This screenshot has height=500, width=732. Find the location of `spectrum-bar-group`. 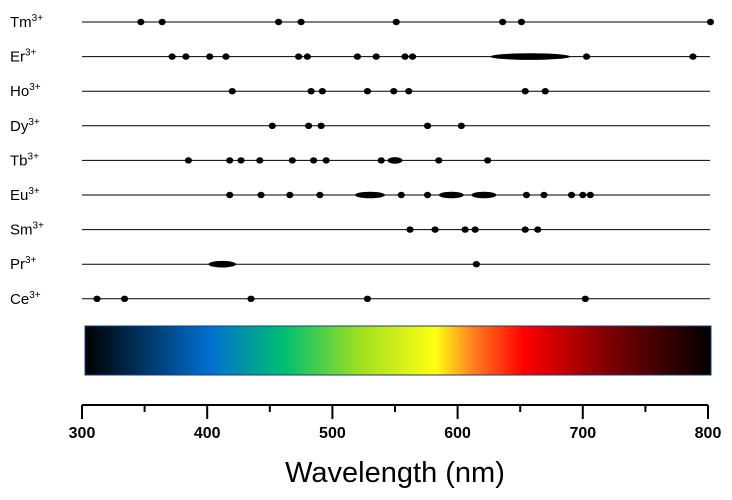

spectrum-bar-group is located at coordinates (398, 350).